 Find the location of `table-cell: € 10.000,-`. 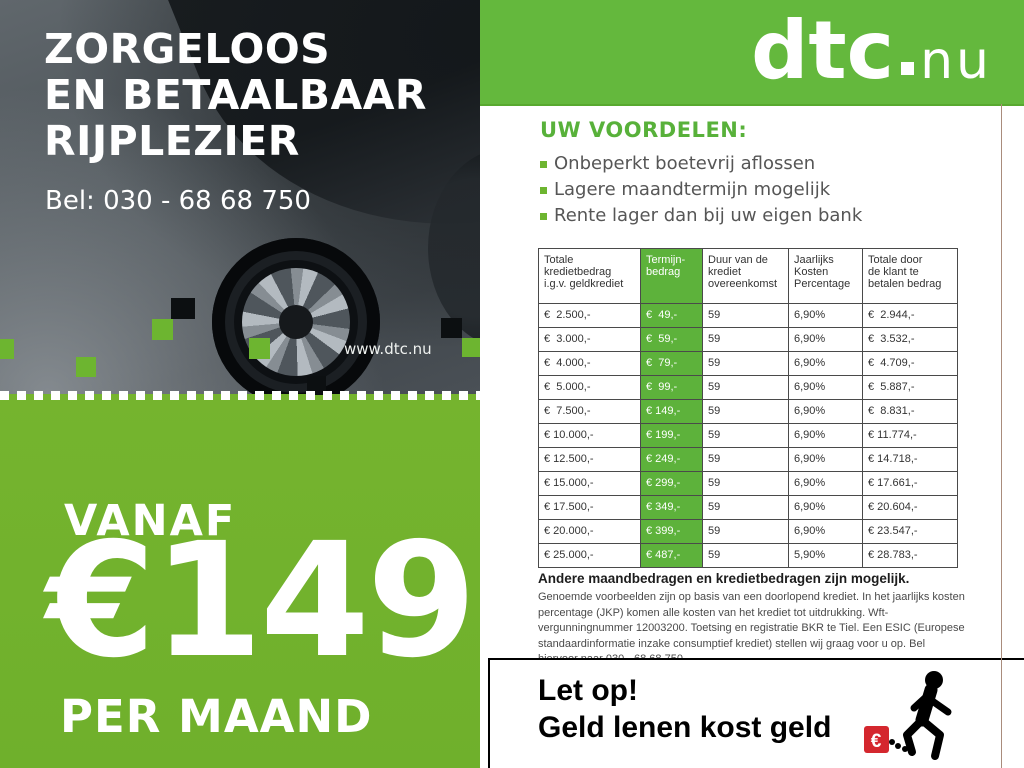

table-cell: € 10.000,- is located at coordinates (589, 435).